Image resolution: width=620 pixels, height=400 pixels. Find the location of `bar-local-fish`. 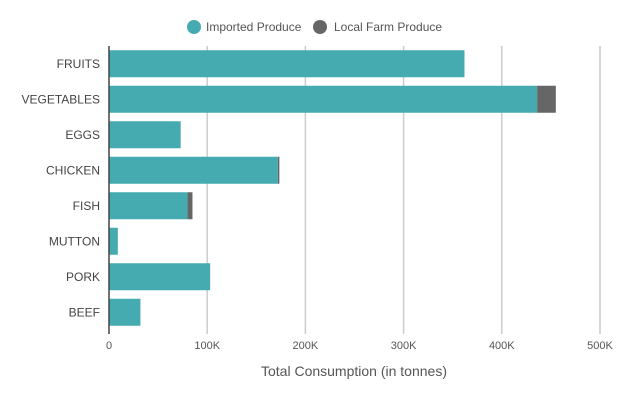

bar-local-fish is located at coordinates (190, 206).